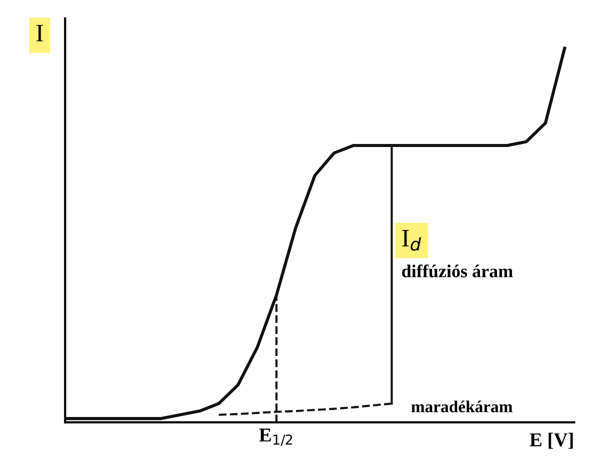 This screenshot has height=459, width=592. Describe the element at coordinates (457, 271) in the screenshot. I see `annotation: diffúziós áram` at that location.